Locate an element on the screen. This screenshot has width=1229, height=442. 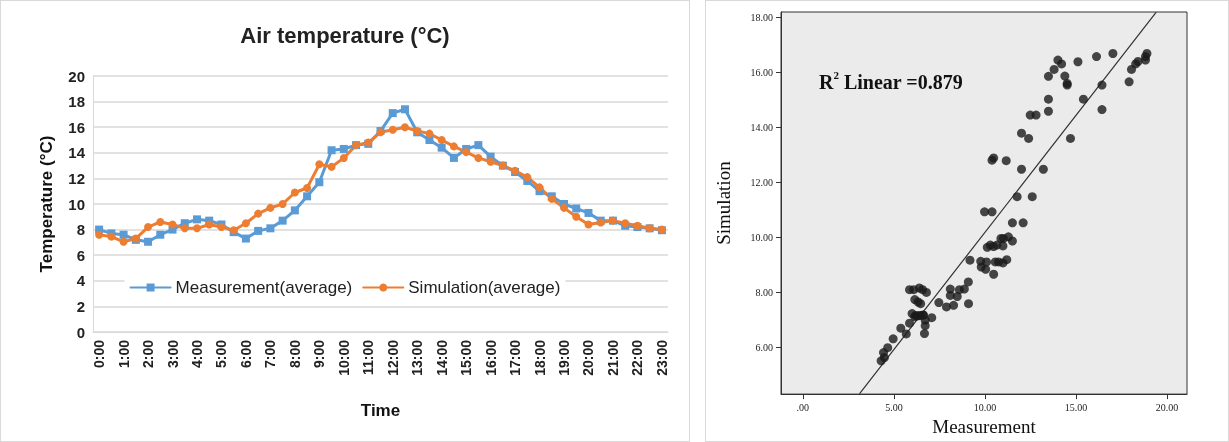
x-tick-label: 22:00 is located at coordinates (637, 357).